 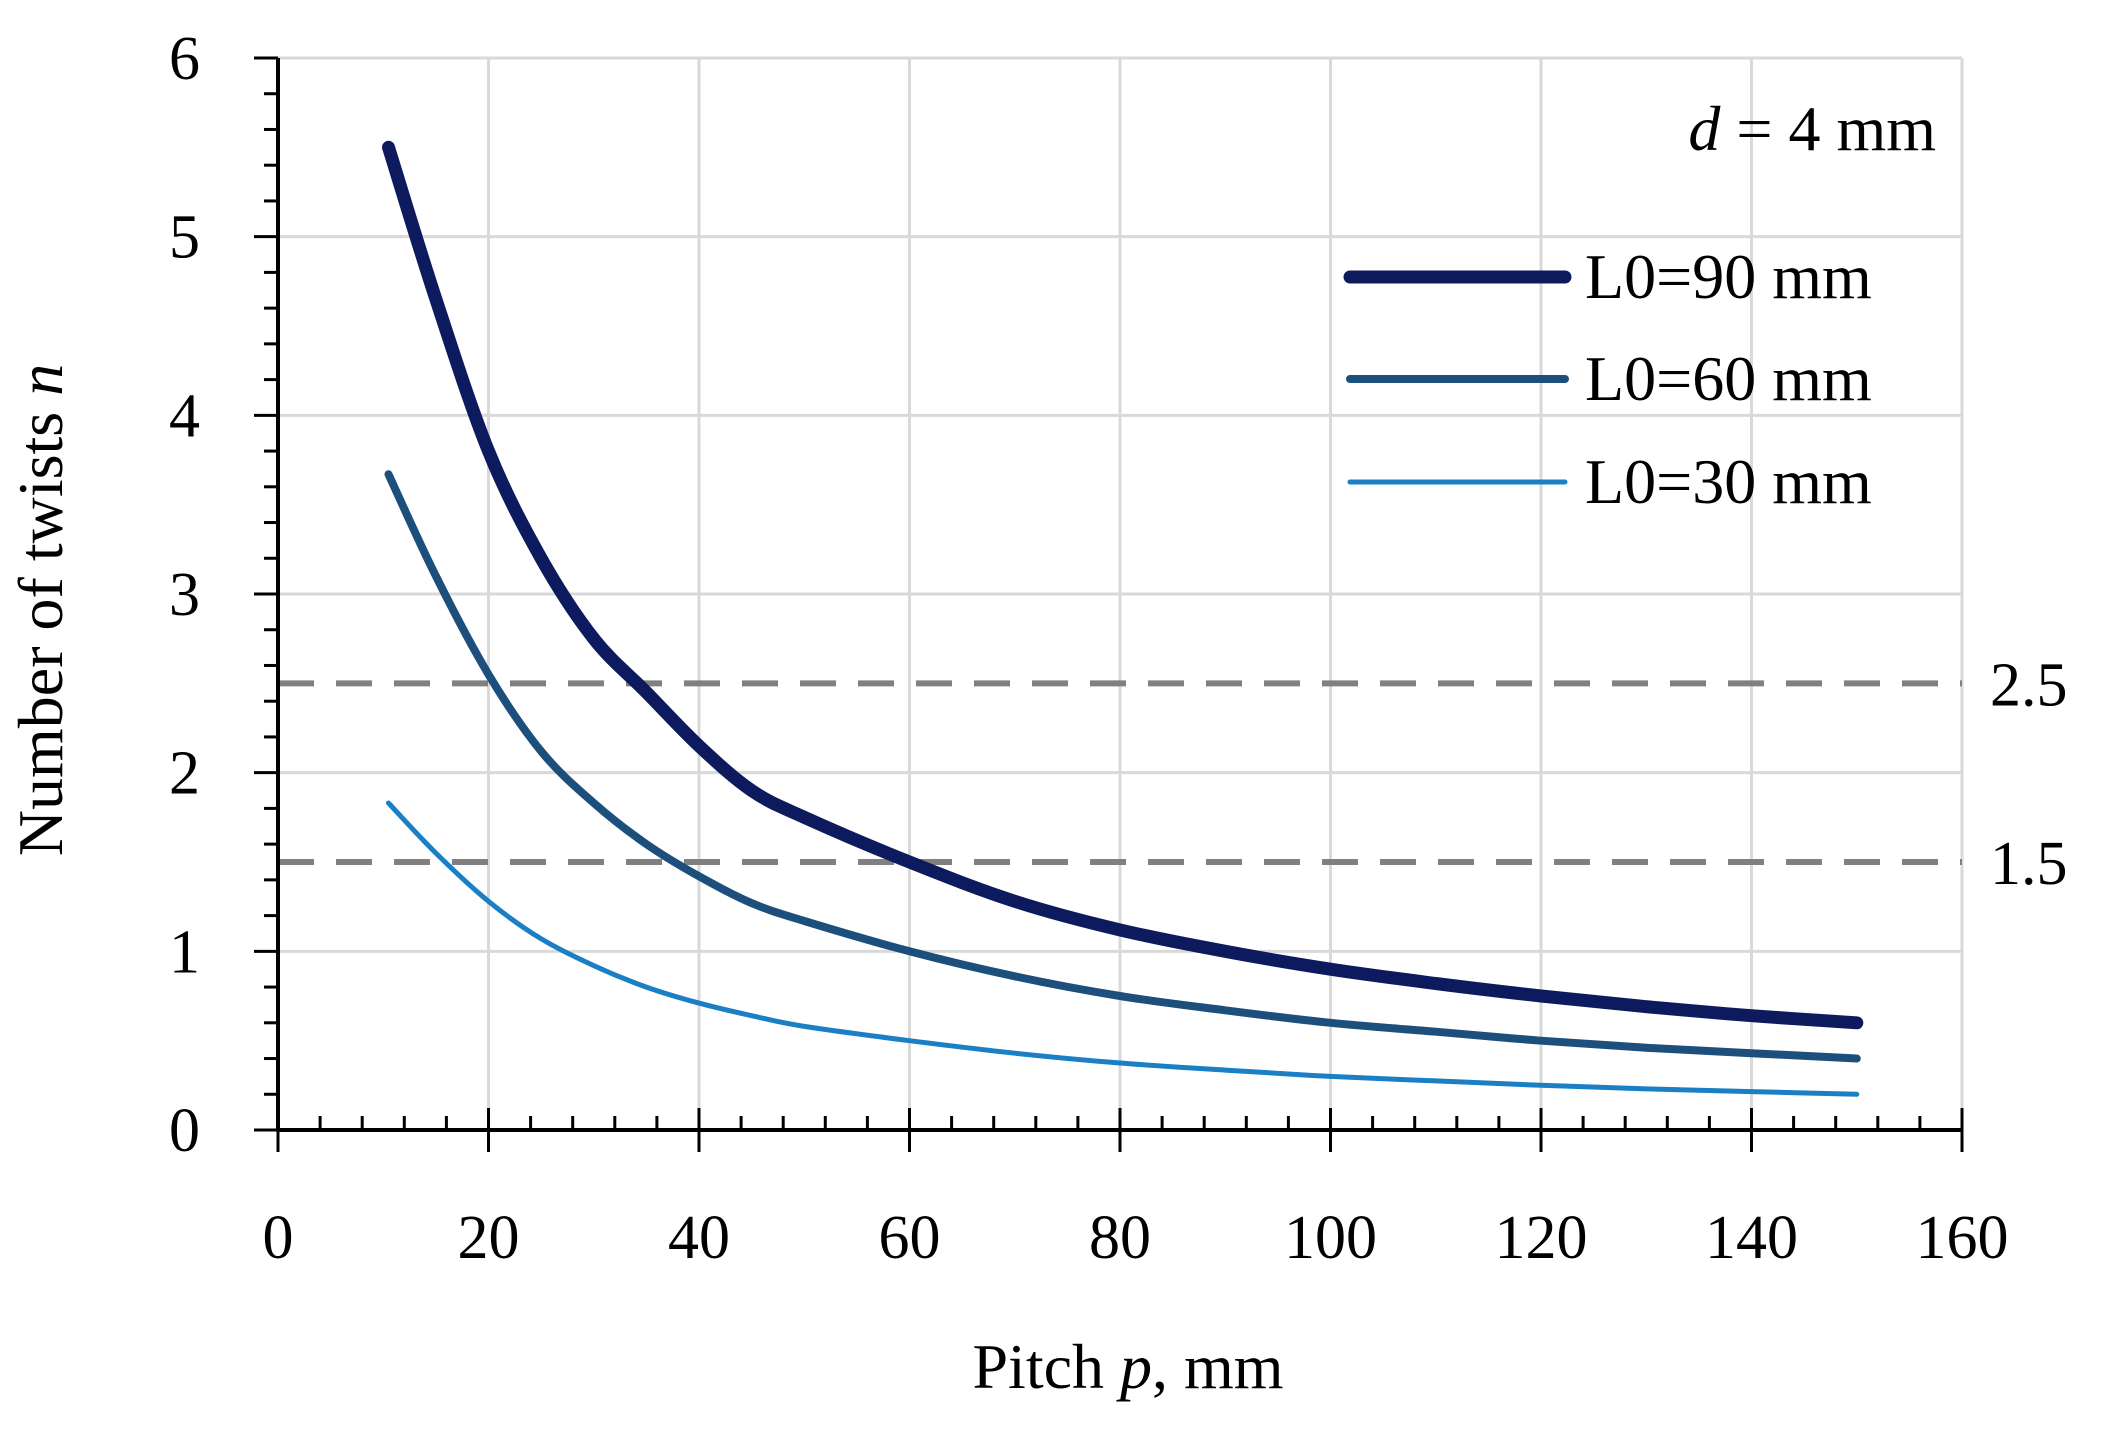 What do you see at coordinates (2029, 864) in the screenshot?
I see `reference-label-1.5: 1.5` at bounding box center [2029, 864].